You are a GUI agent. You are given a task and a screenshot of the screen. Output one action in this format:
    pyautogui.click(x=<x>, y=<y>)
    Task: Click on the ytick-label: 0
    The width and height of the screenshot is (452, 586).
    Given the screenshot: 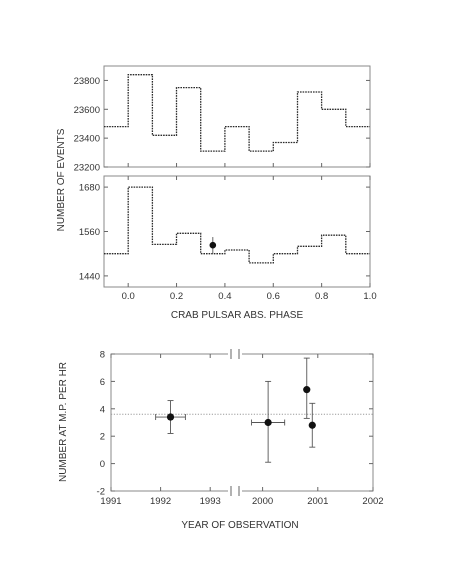 What is the action you would take?
    pyautogui.click(x=102, y=464)
    